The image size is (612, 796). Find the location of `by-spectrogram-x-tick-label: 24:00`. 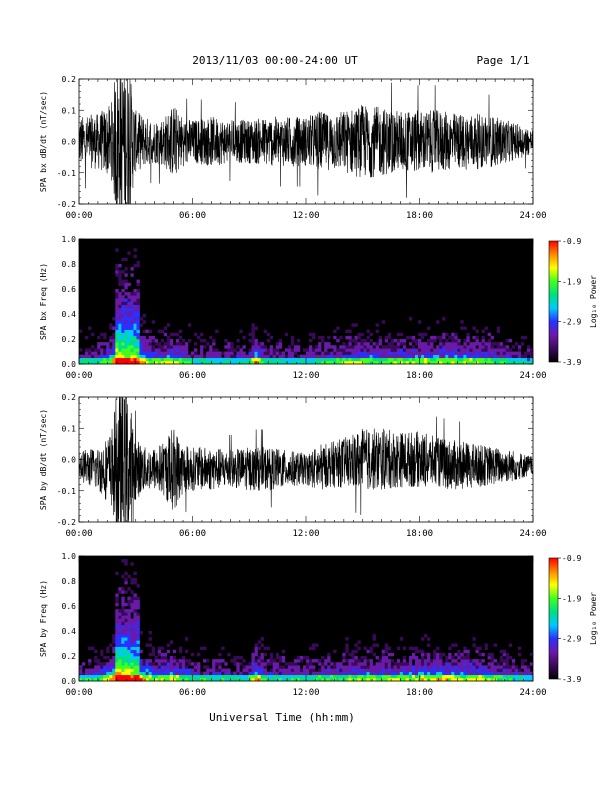

by-spectrogram-x-tick-label: 24:00 is located at coordinates (532, 693).